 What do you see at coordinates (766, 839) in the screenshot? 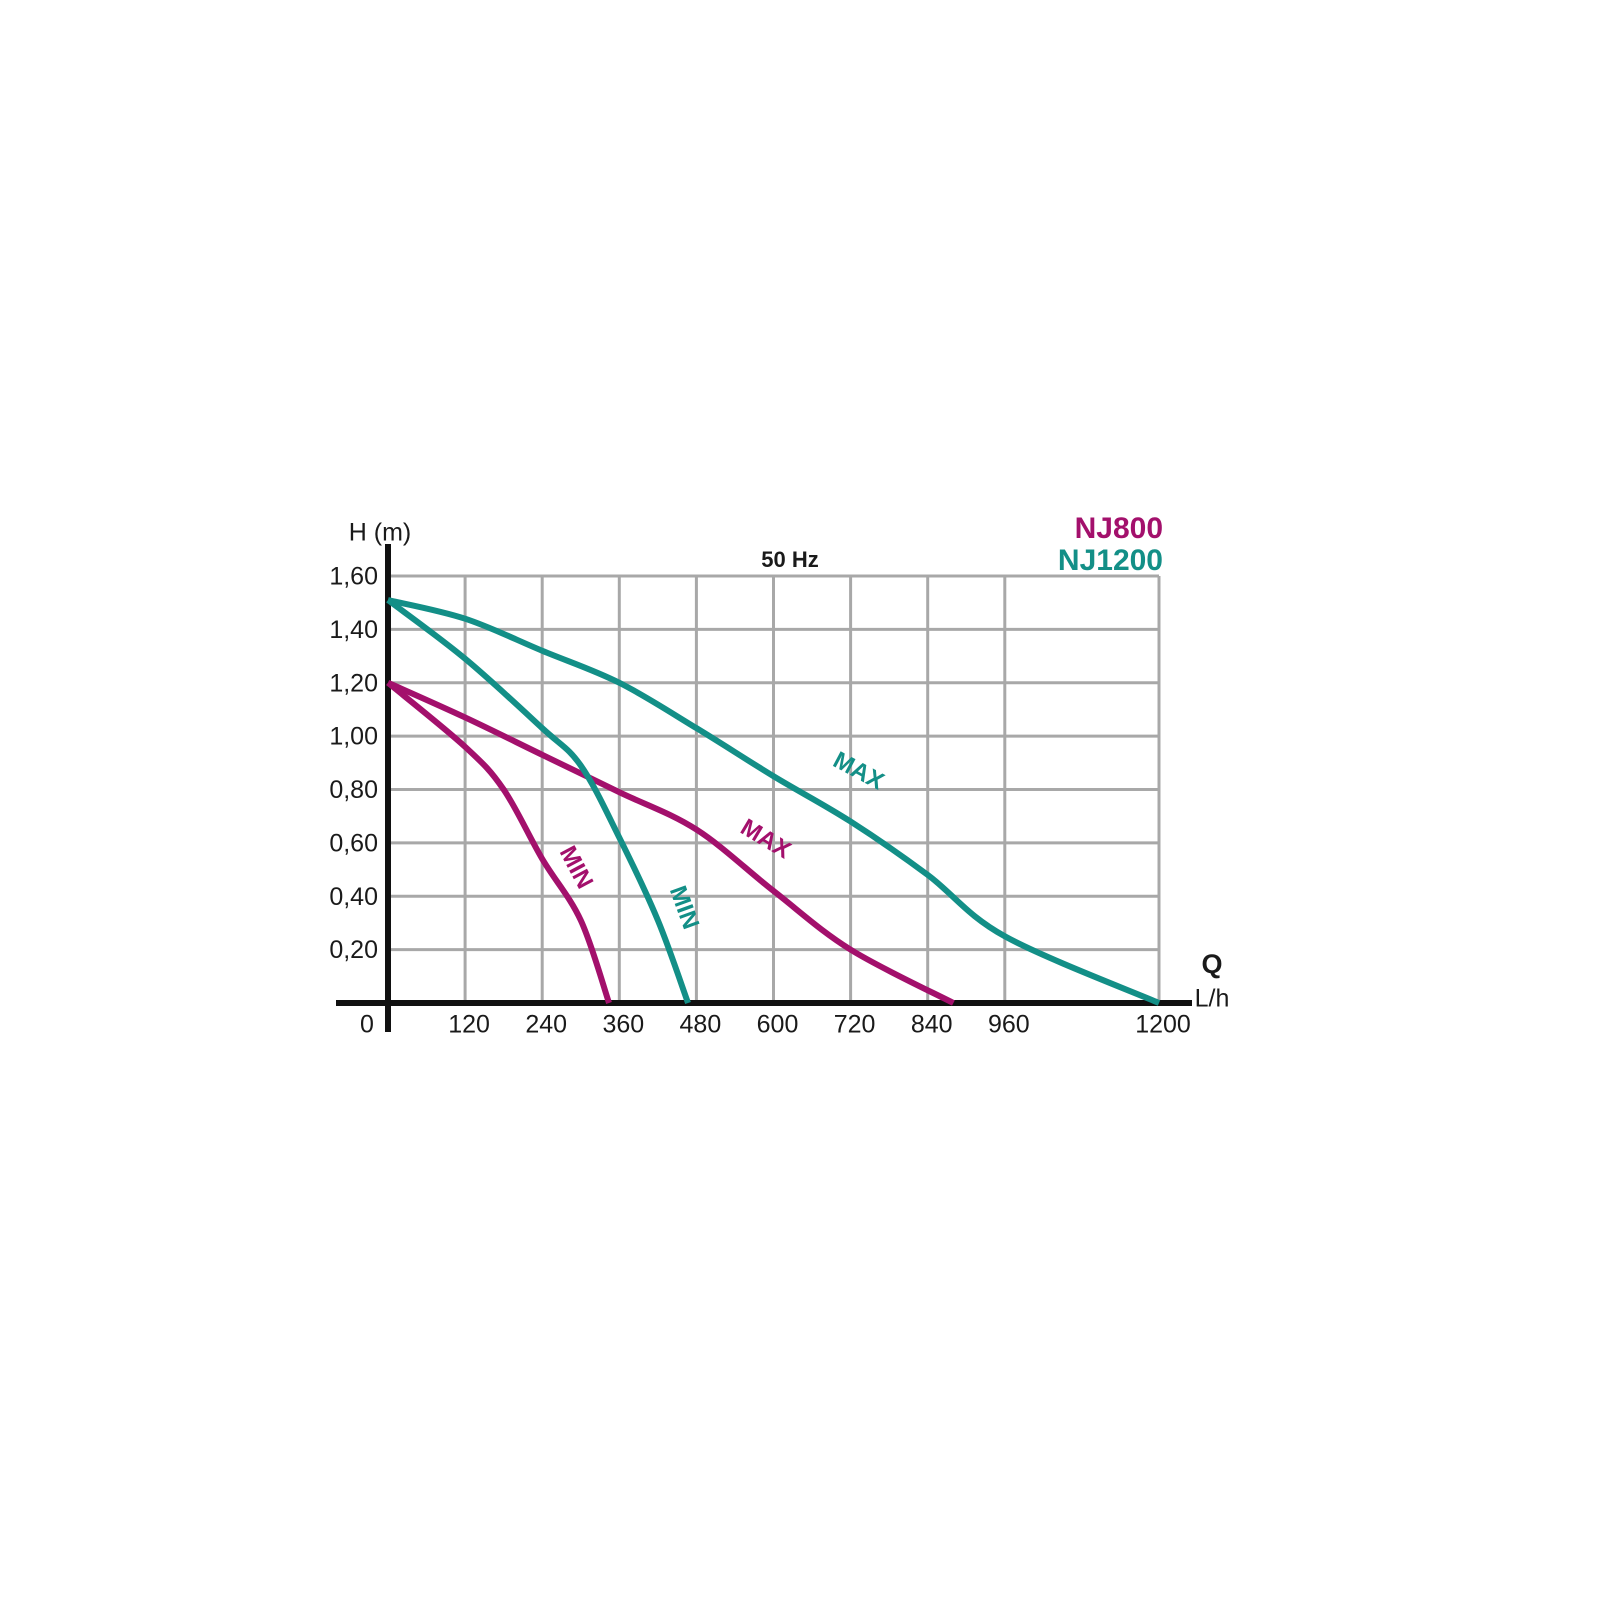
I see `curve-label: MAX` at bounding box center [766, 839].